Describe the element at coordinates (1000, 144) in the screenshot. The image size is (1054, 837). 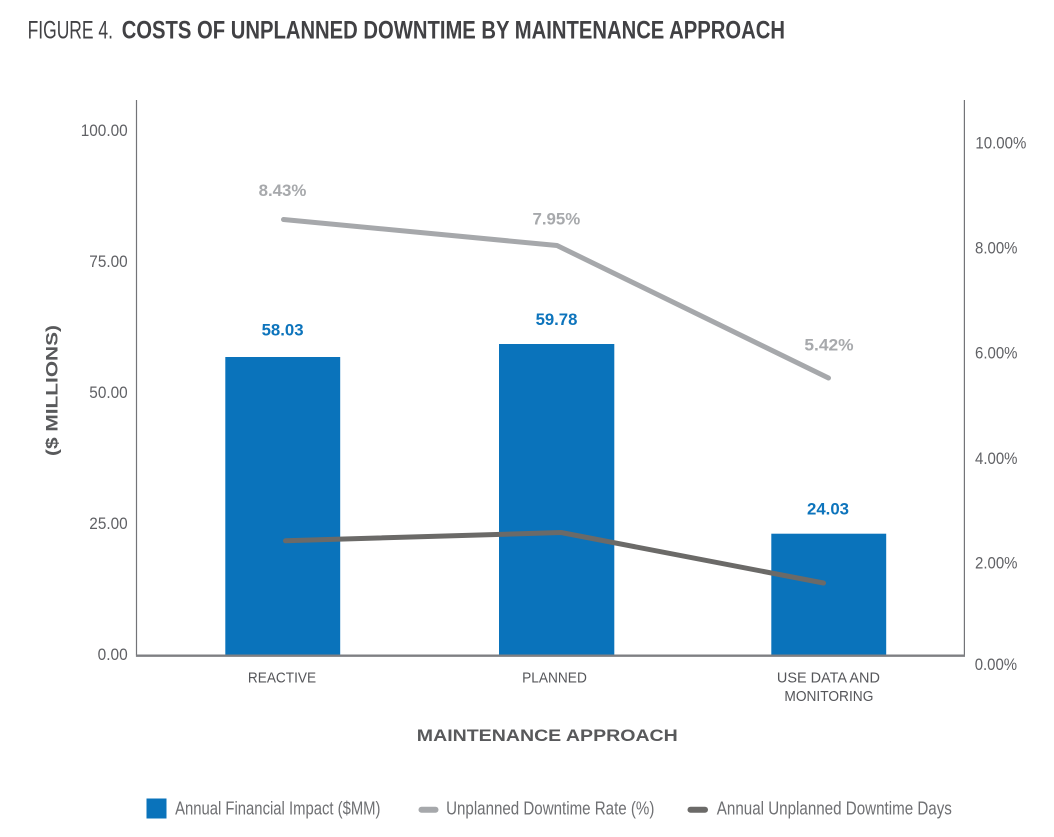
I see `svg-text: 10.00%` at that location.